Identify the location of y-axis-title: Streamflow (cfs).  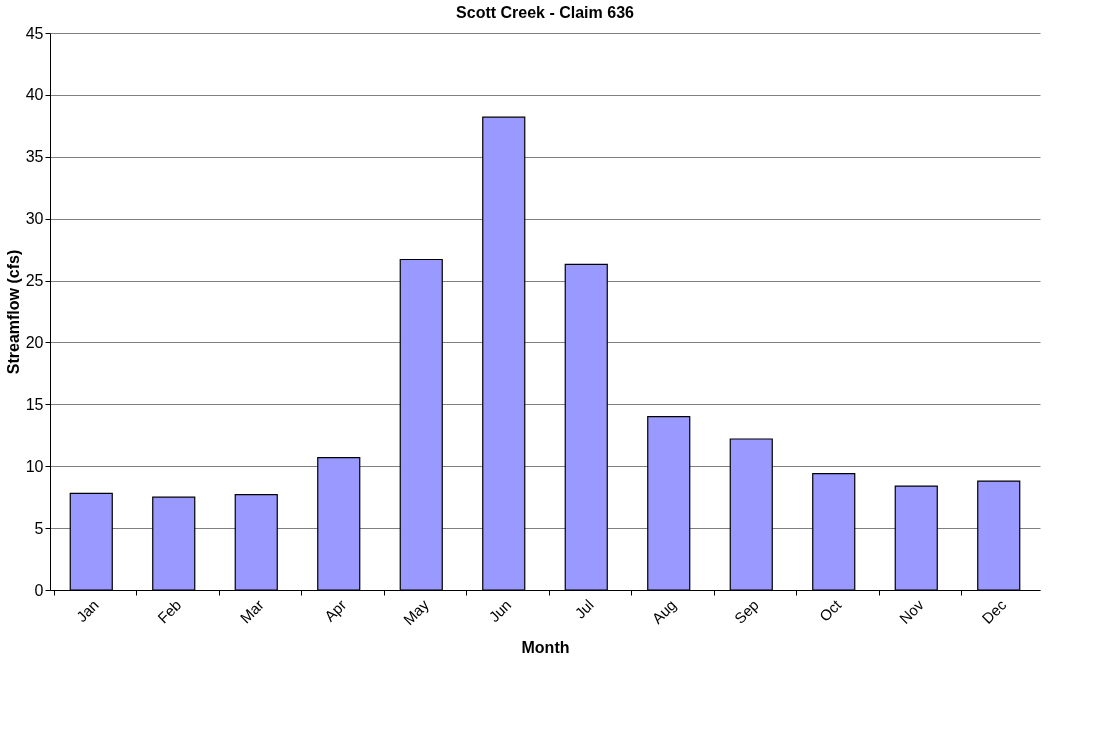
(13, 312).